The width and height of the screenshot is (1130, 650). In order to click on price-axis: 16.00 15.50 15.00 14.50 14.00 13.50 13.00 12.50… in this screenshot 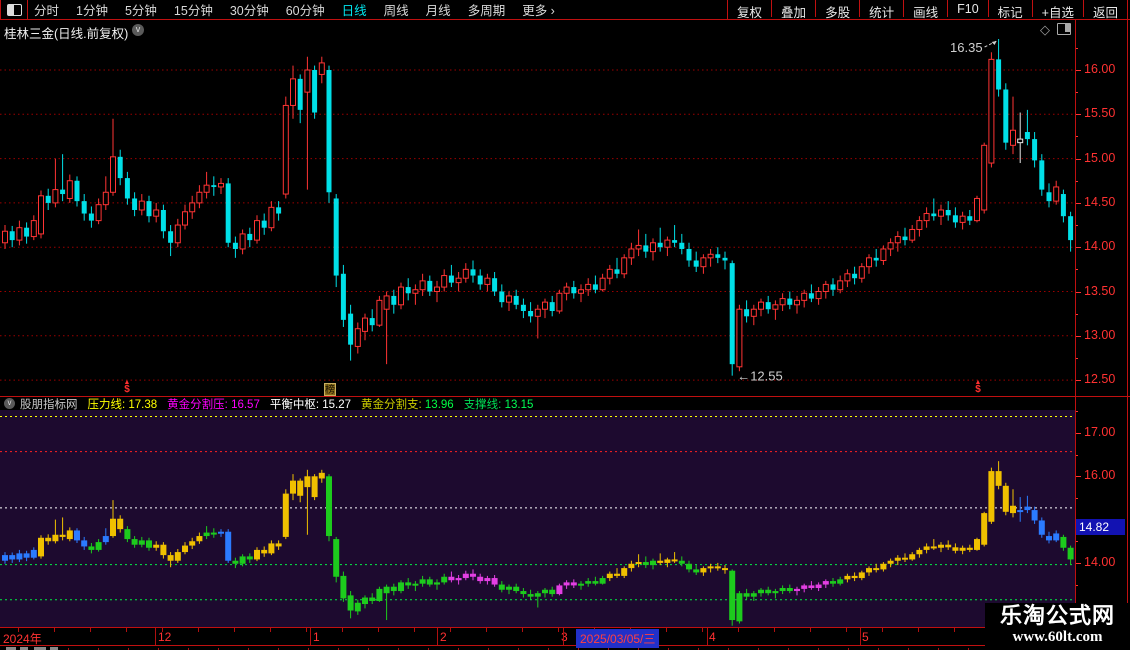, I will do `click(1101, 332)`.